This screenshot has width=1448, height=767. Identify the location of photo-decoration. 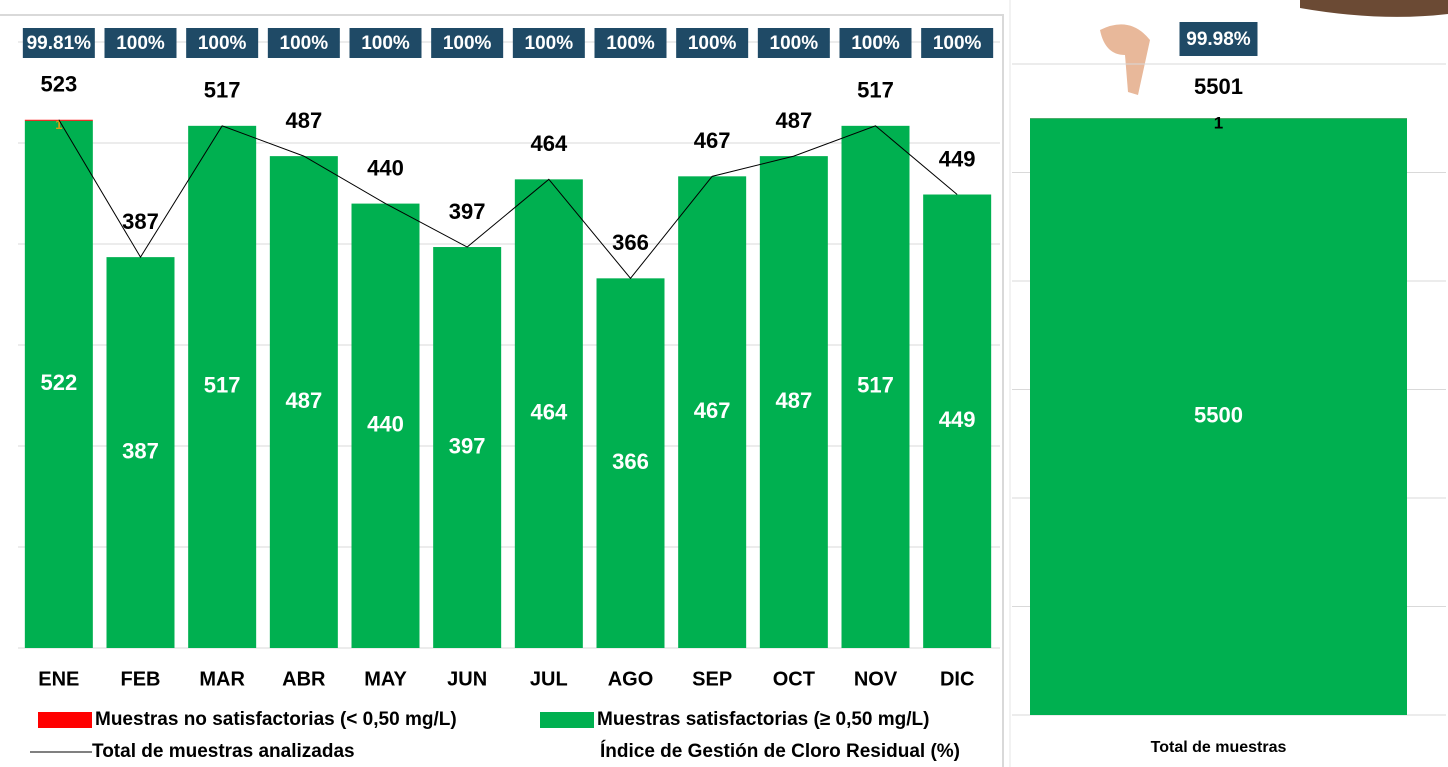
(1374, 8).